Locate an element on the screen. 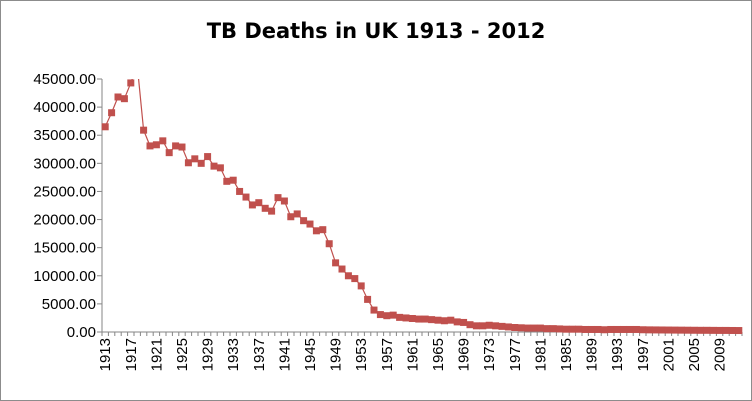 The image size is (752, 401). x-tick-label: 1981 is located at coordinates (540, 354).